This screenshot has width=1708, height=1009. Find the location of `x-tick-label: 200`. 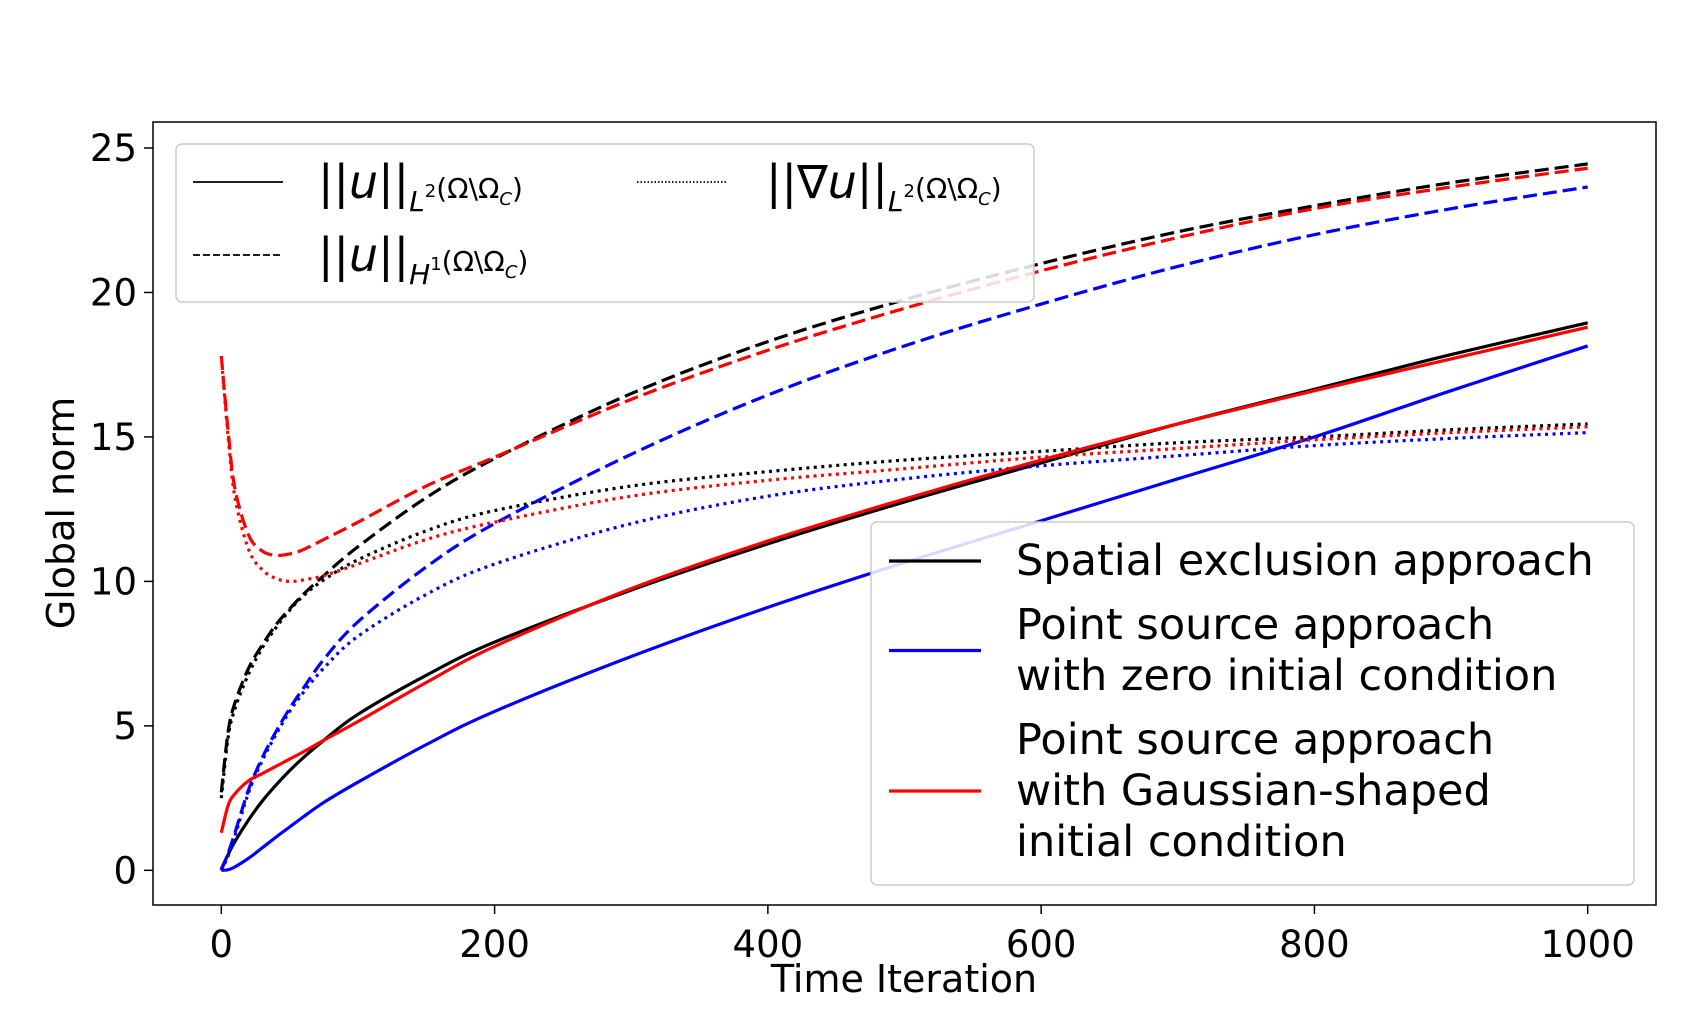

x-tick-label: 200 is located at coordinates (494, 944).